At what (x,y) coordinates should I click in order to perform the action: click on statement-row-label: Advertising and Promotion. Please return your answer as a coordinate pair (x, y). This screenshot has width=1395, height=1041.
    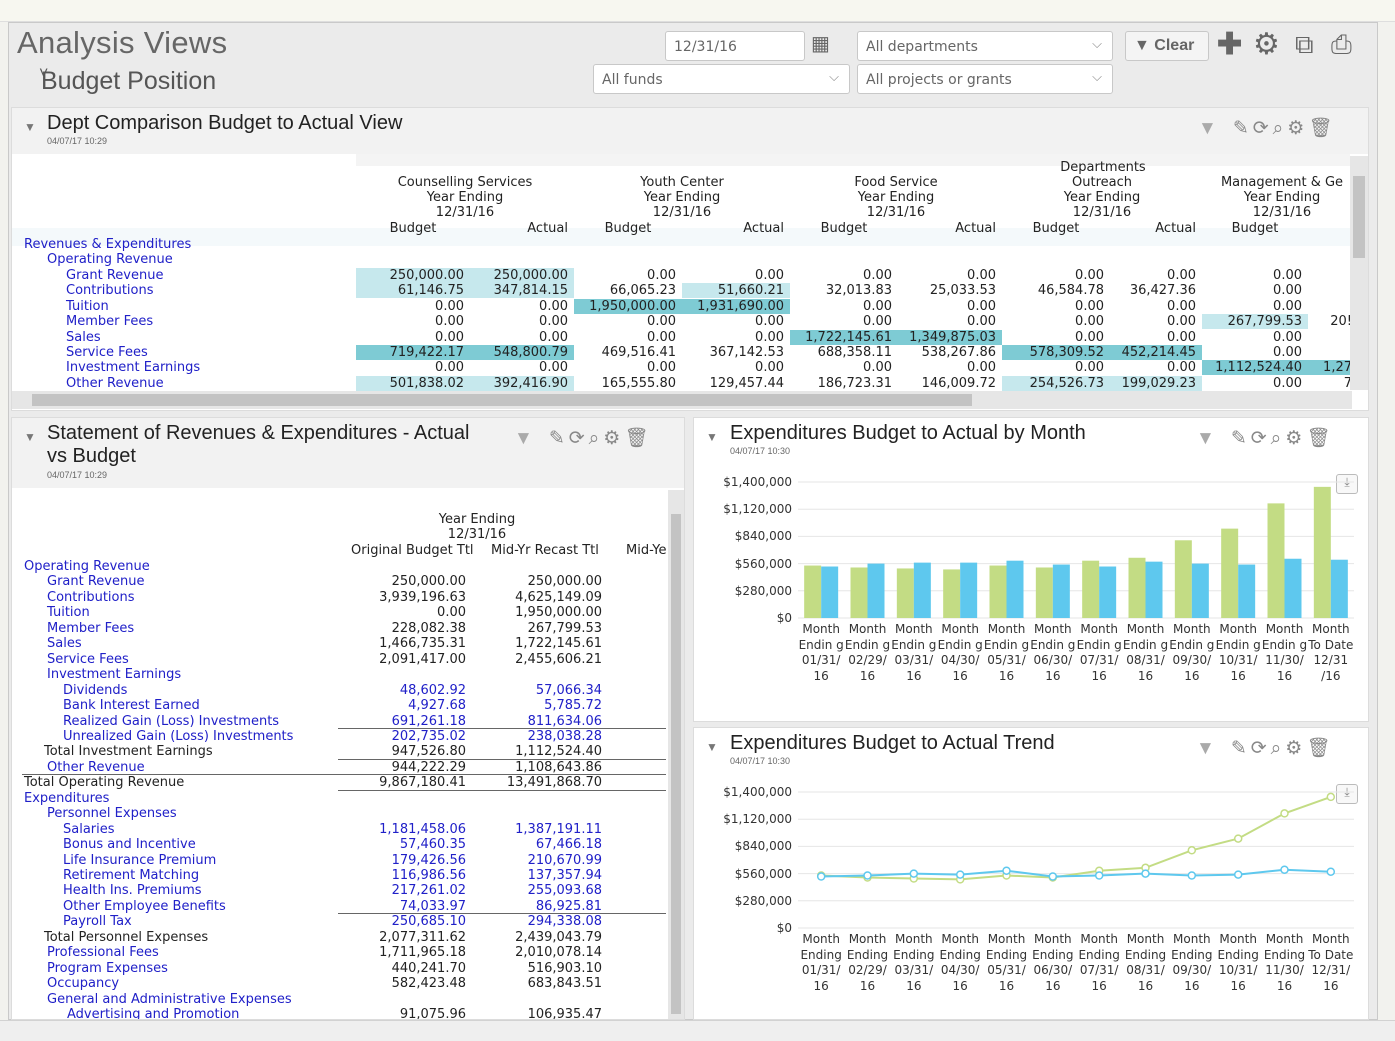
    Looking at the image, I should click on (153, 1013).